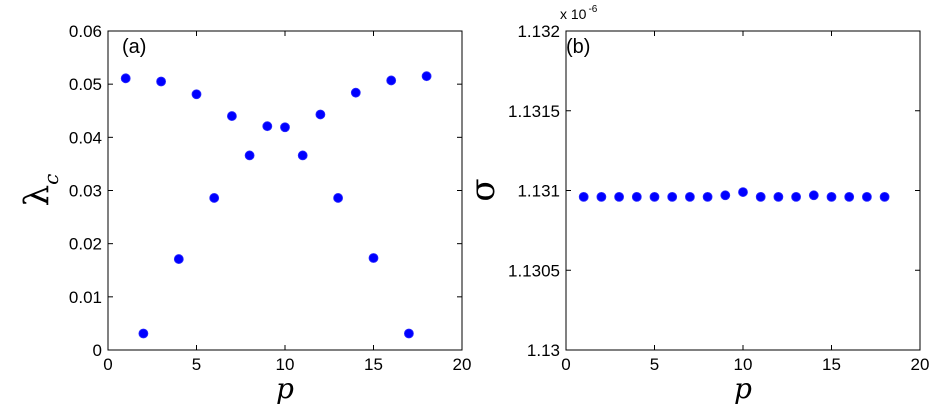 The height and width of the screenshot is (410, 932). What do you see at coordinates (654, 364) in the screenshot?
I see `x-tick-label-b-1: 5` at bounding box center [654, 364].